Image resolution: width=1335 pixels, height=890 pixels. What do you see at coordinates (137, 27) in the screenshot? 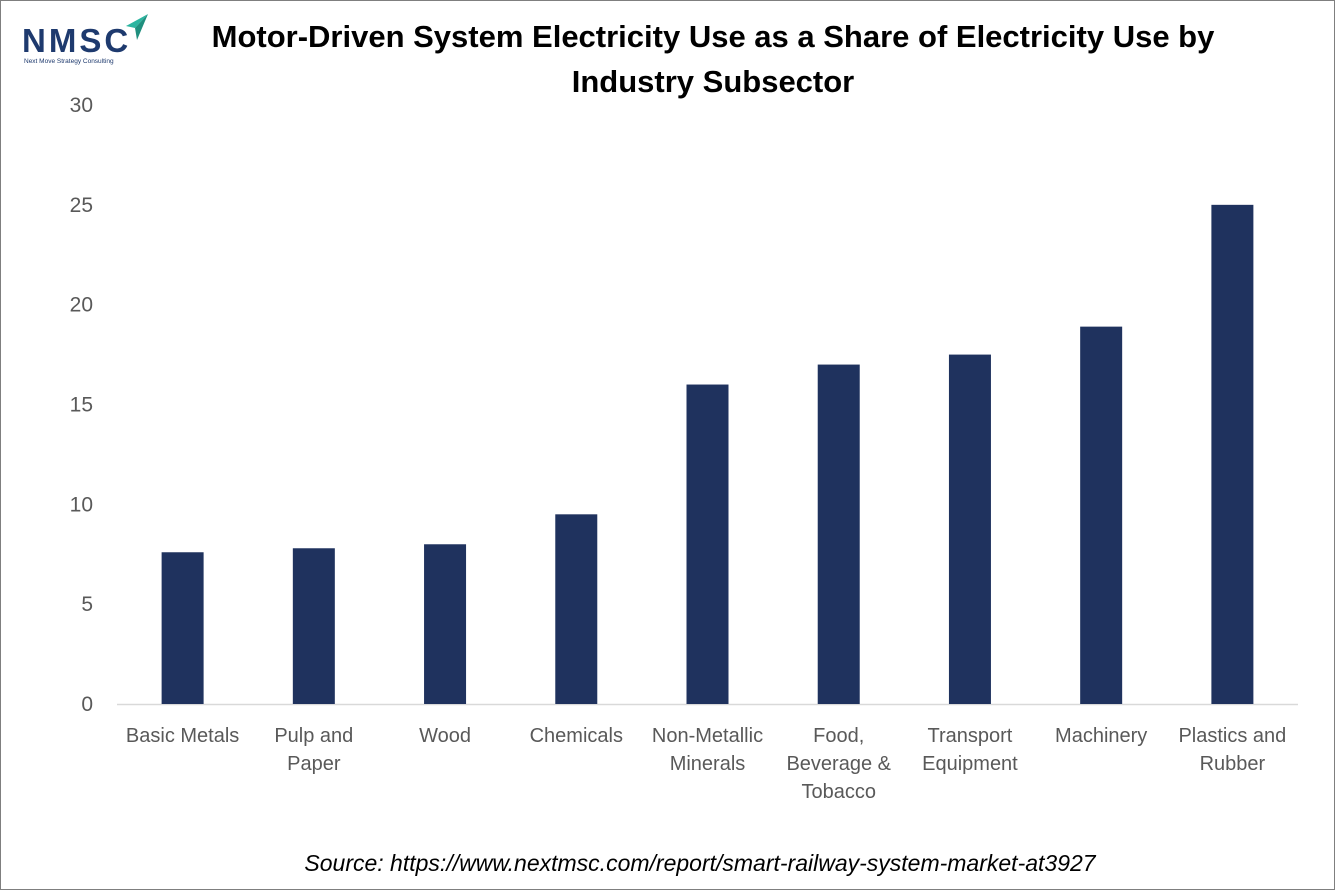
I see `paper-plane-icon` at bounding box center [137, 27].